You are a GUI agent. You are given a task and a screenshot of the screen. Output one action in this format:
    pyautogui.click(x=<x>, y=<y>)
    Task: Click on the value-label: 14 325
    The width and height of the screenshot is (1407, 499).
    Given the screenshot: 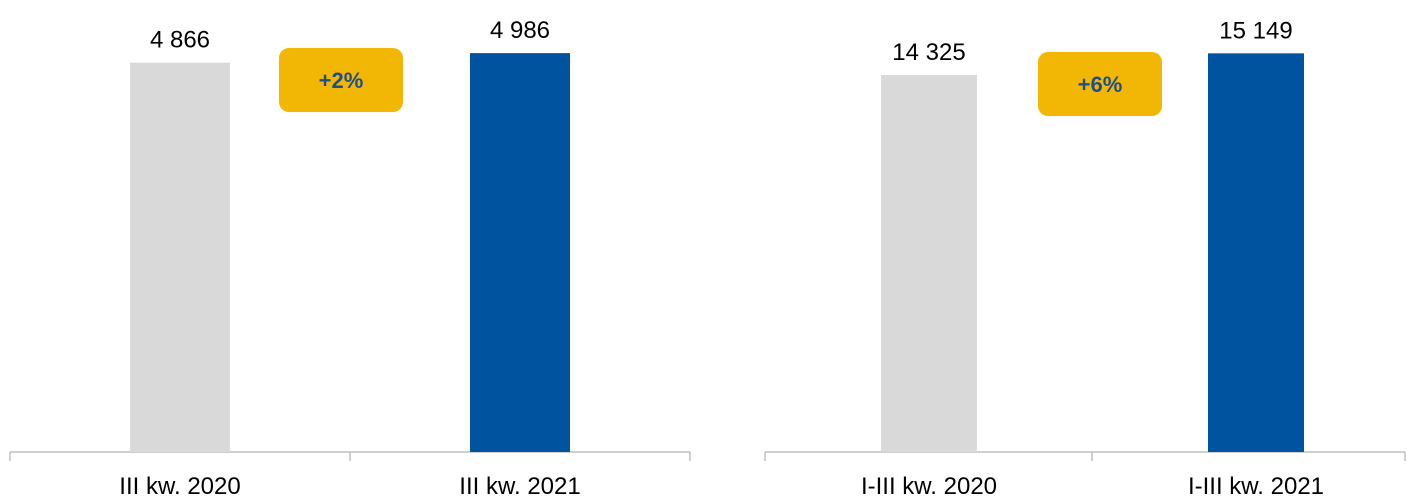 What is the action you would take?
    pyautogui.click(x=928, y=52)
    